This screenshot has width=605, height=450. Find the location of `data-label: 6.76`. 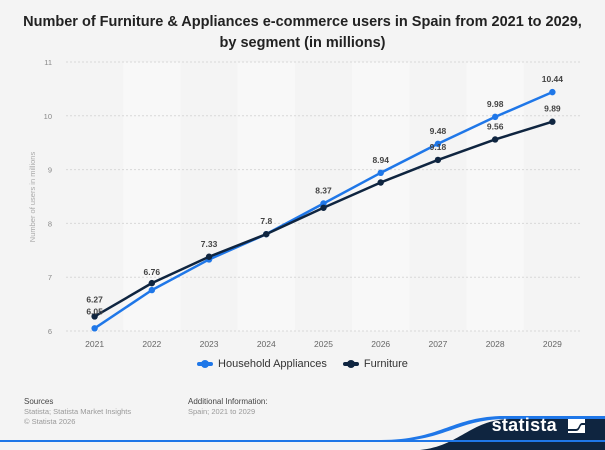

data-label: 6.76 is located at coordinates (152, 272).